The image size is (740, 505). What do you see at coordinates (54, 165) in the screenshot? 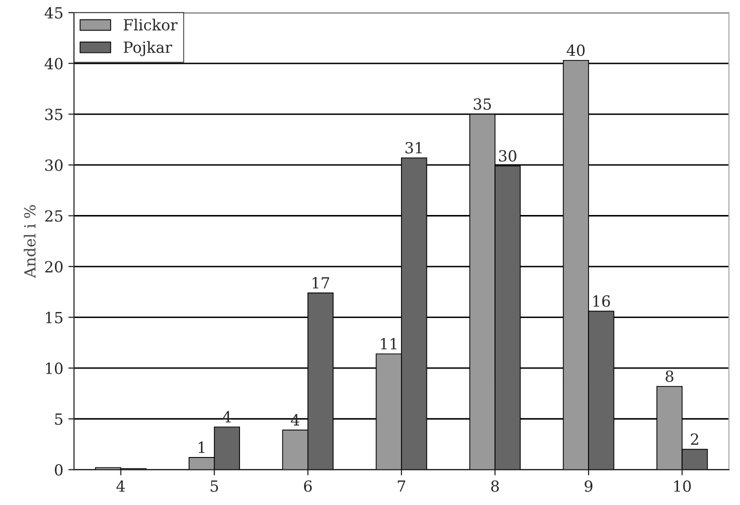
I see `y-tick-label: 30` at bounding box center [54, 165].